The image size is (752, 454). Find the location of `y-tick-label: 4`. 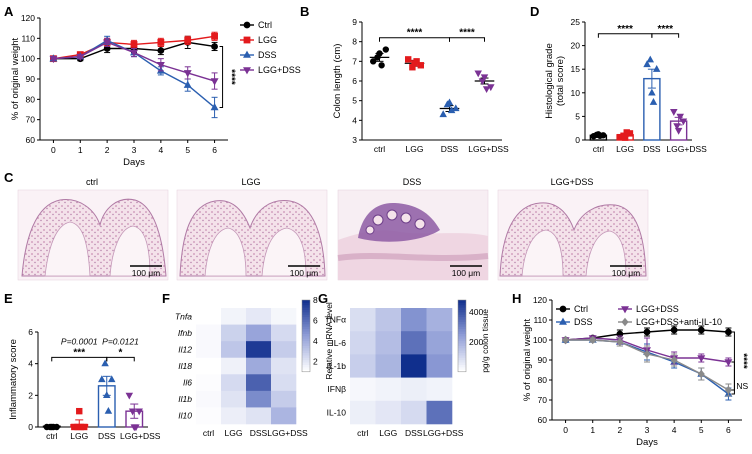

y-tick-label: 4 is located at coordinates (354, 120).